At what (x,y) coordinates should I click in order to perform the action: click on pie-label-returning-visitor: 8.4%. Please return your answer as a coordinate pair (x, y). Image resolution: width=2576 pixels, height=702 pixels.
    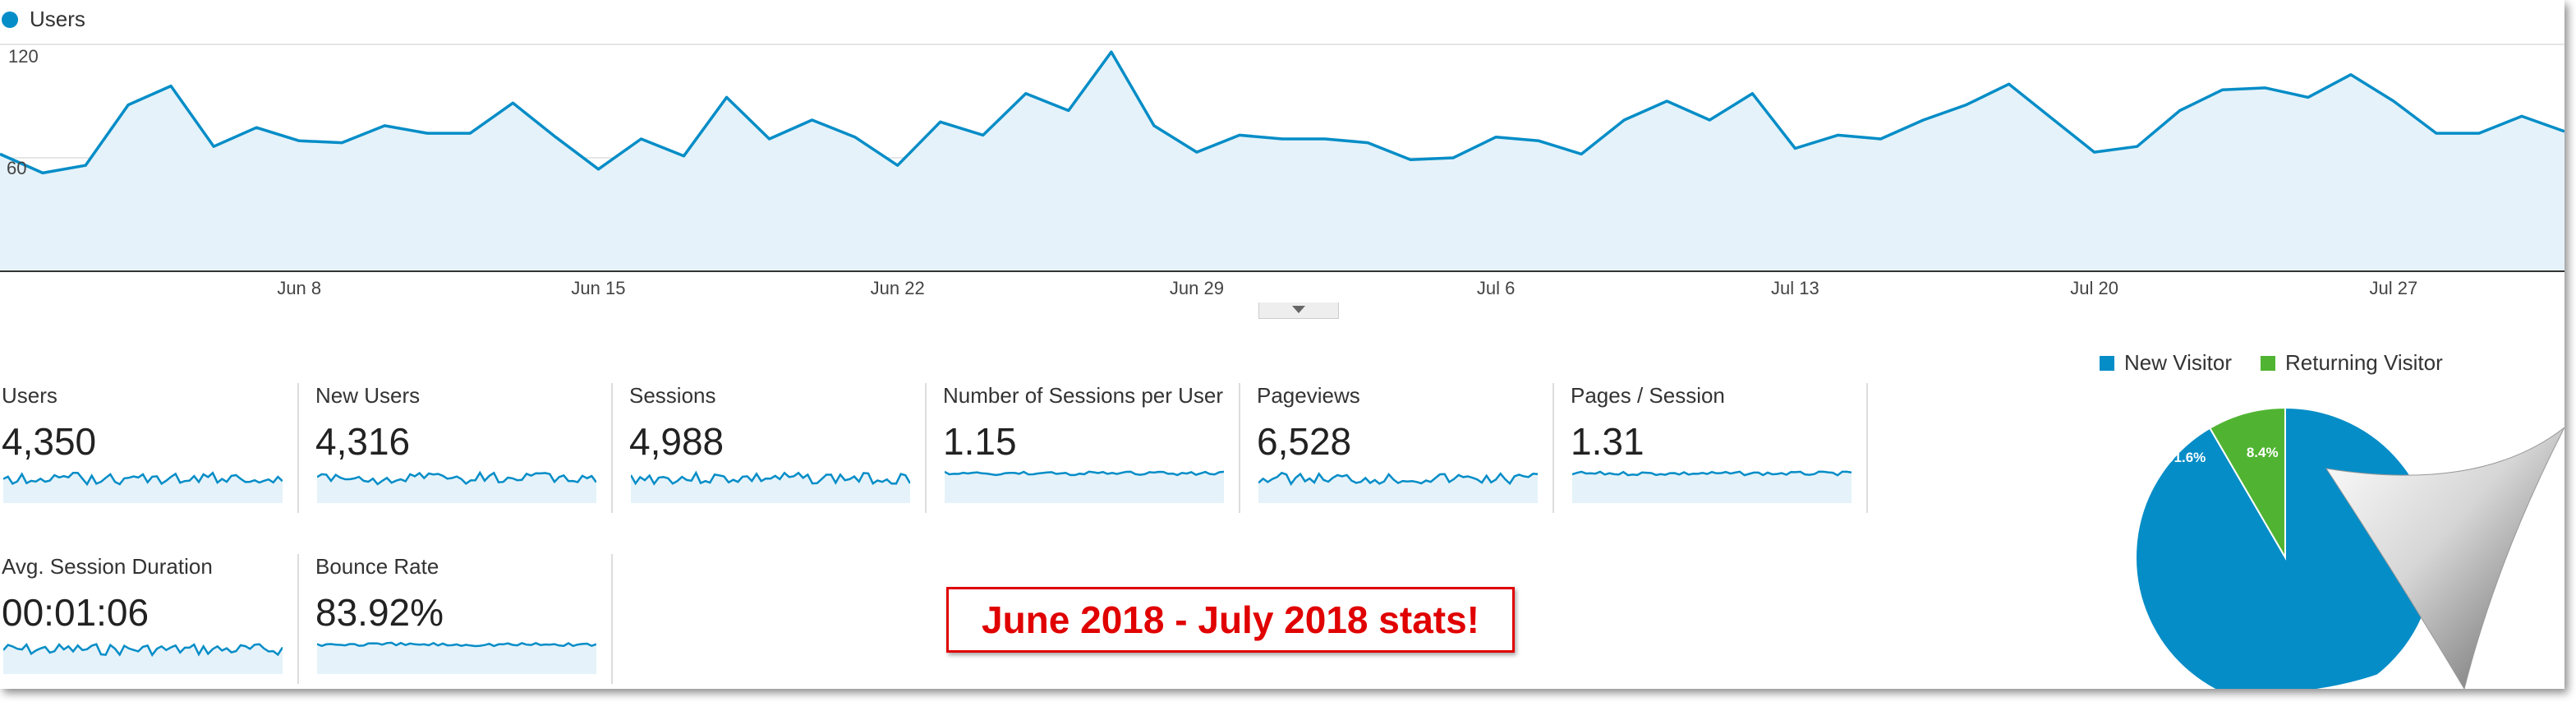
    Looking at the image, I should click on (2263, 452).